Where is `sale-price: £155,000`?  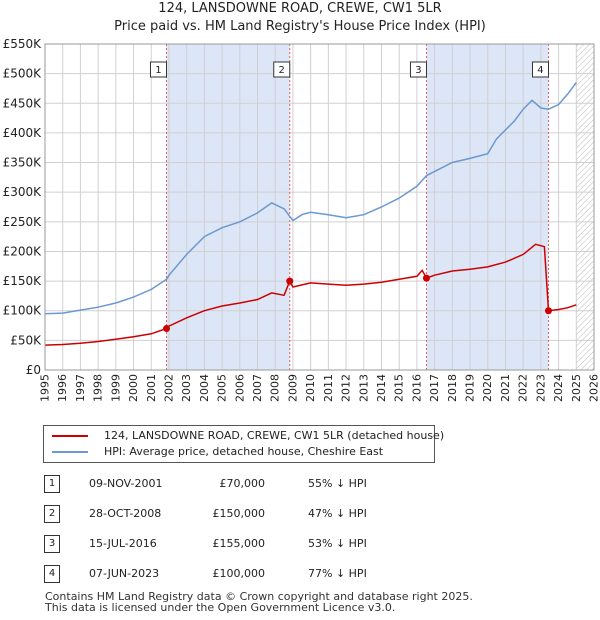 sale-price: £155,000 is located at coordinates (239, 543).